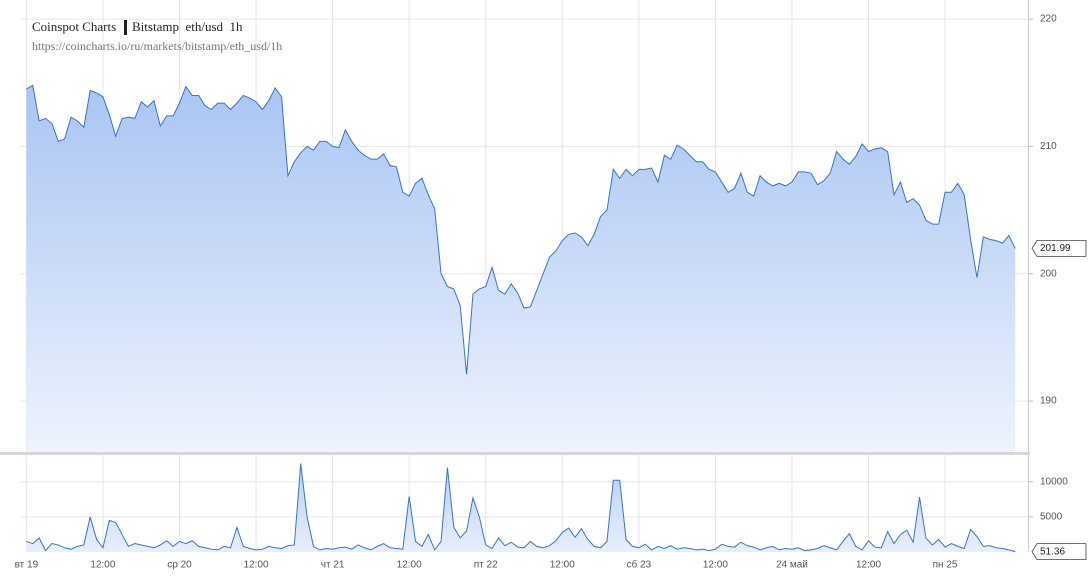  Describe the element at coordinates (1052, 551) in the screenshot. I see `last-value-label: 51.36` at that location.